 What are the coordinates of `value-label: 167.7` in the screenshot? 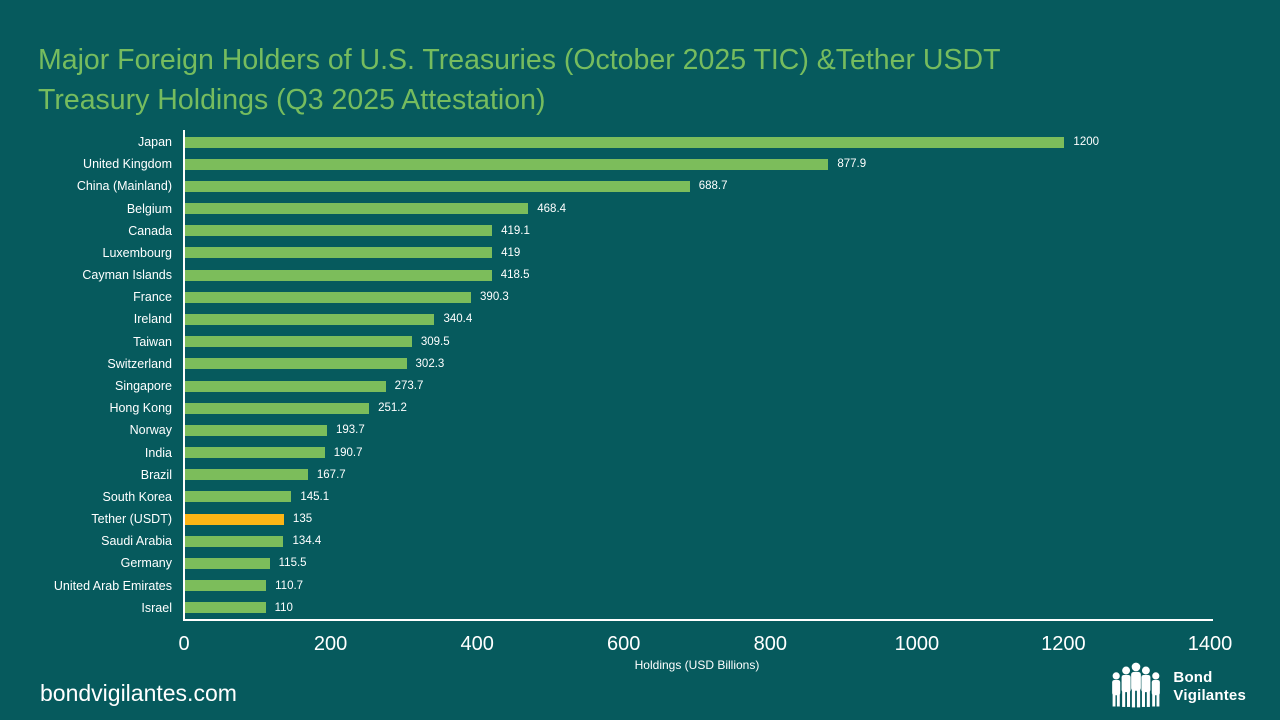 It's located at (331, 474).